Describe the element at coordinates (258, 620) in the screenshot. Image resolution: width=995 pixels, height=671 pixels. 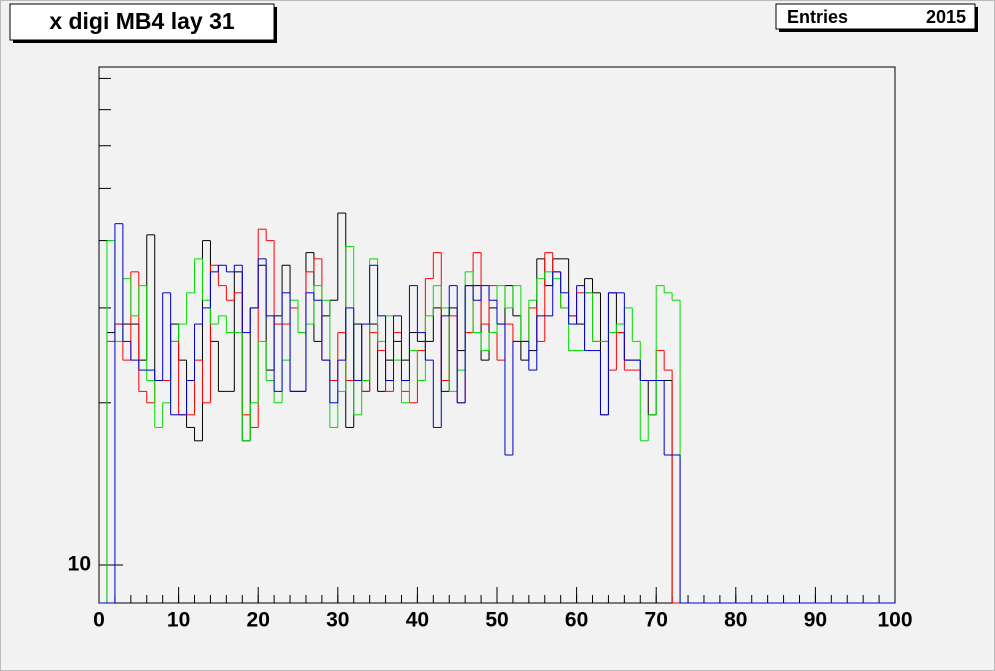
I see `x-tick-label: 20` at that location.